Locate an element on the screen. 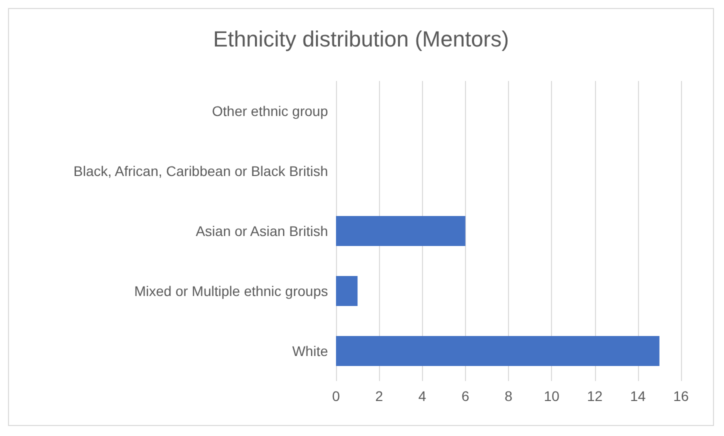 The image size is (724, 436). chart-title: Ethnicity distribution (Mentors) is located at coordinates (361, 39).